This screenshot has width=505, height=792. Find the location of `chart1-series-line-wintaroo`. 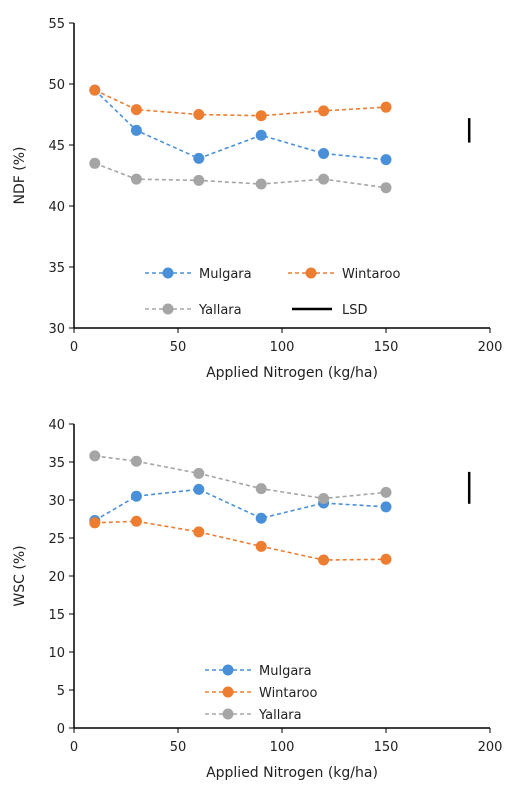

chart1-series-line-wintaroo is located at coordinates (240, 103).